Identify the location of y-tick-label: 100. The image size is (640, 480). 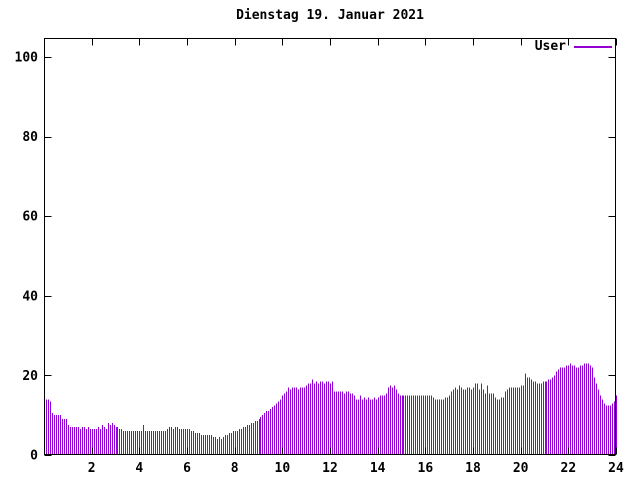
(27, 58).